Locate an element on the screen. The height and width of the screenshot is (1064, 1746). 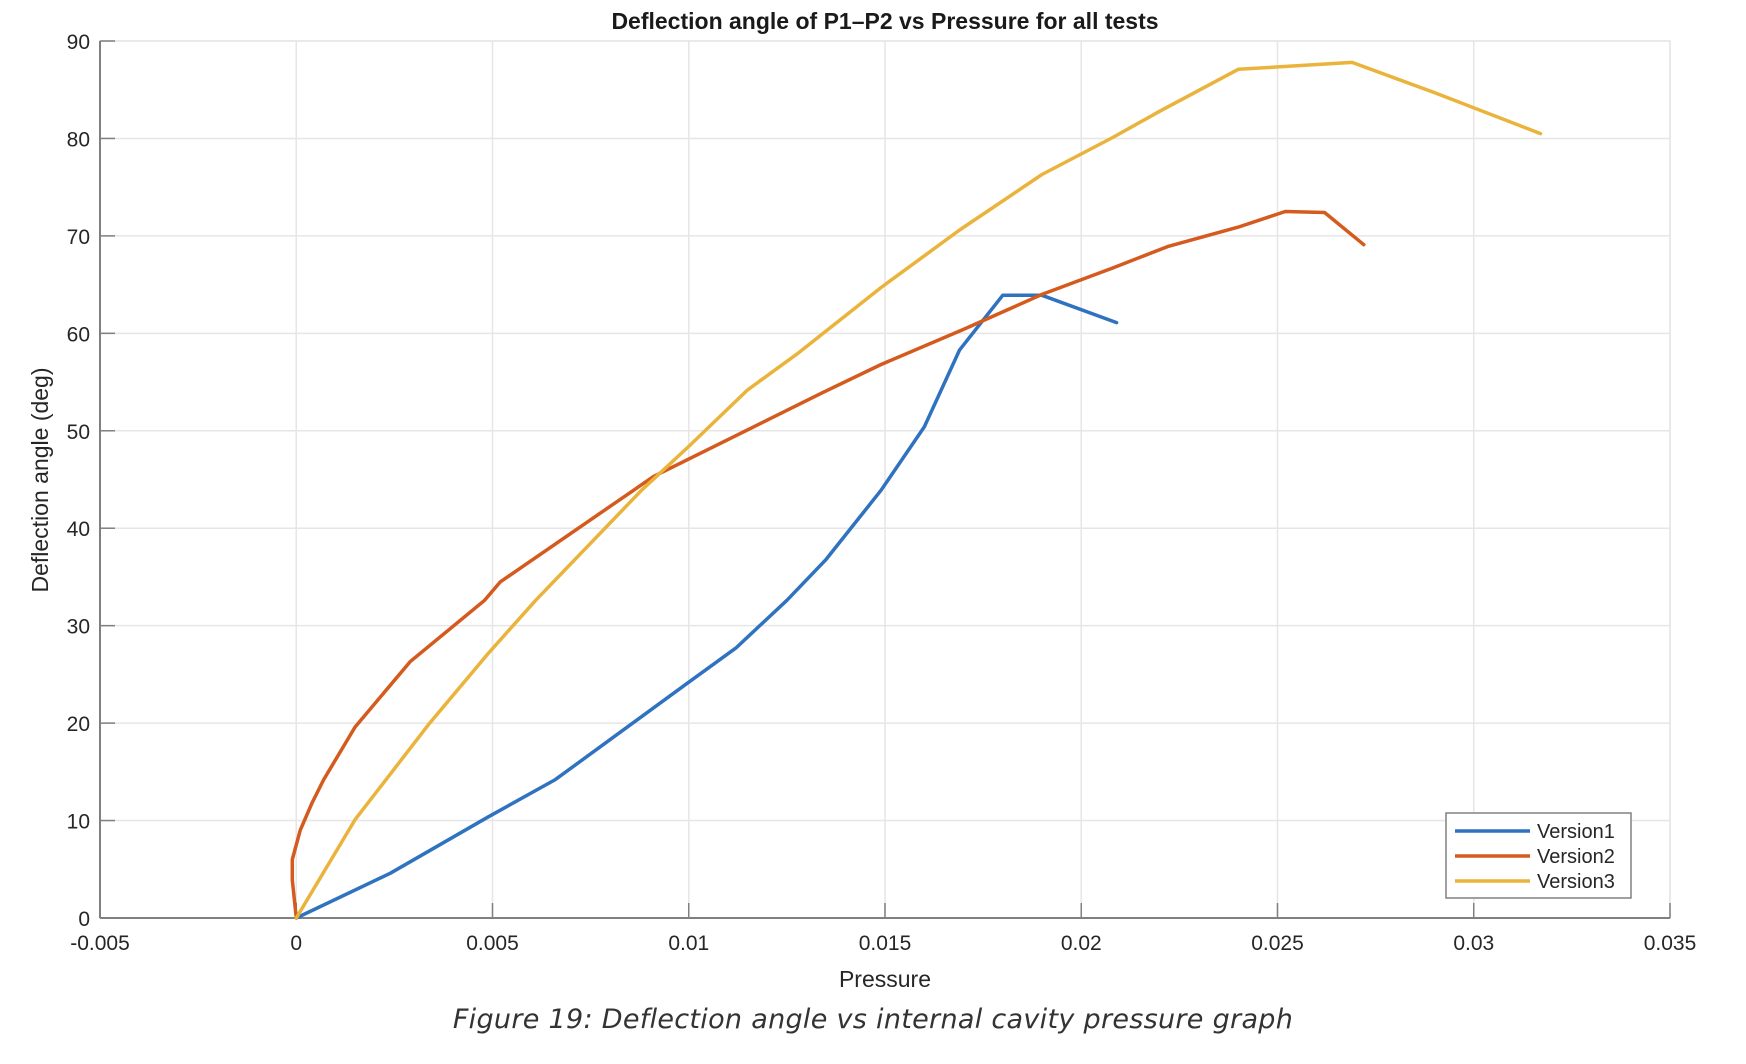
x-tick-label: 0.01 is located at coordinates (688, 943).